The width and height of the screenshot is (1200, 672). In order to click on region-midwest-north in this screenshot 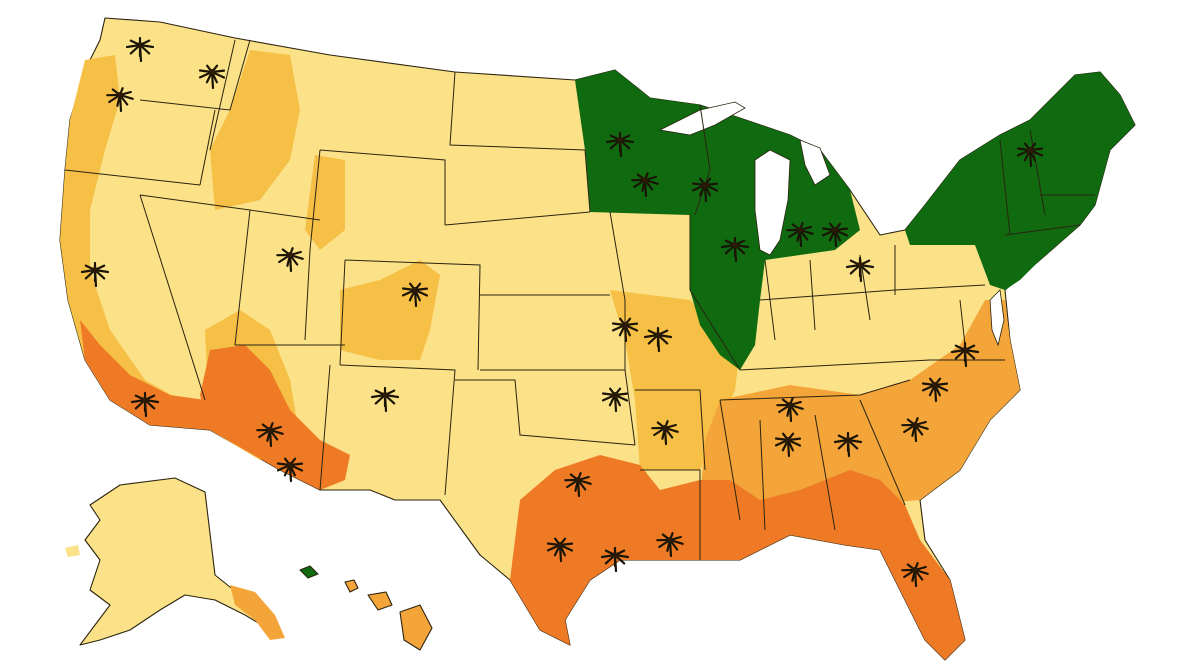, I will do `click(717, 220)`.